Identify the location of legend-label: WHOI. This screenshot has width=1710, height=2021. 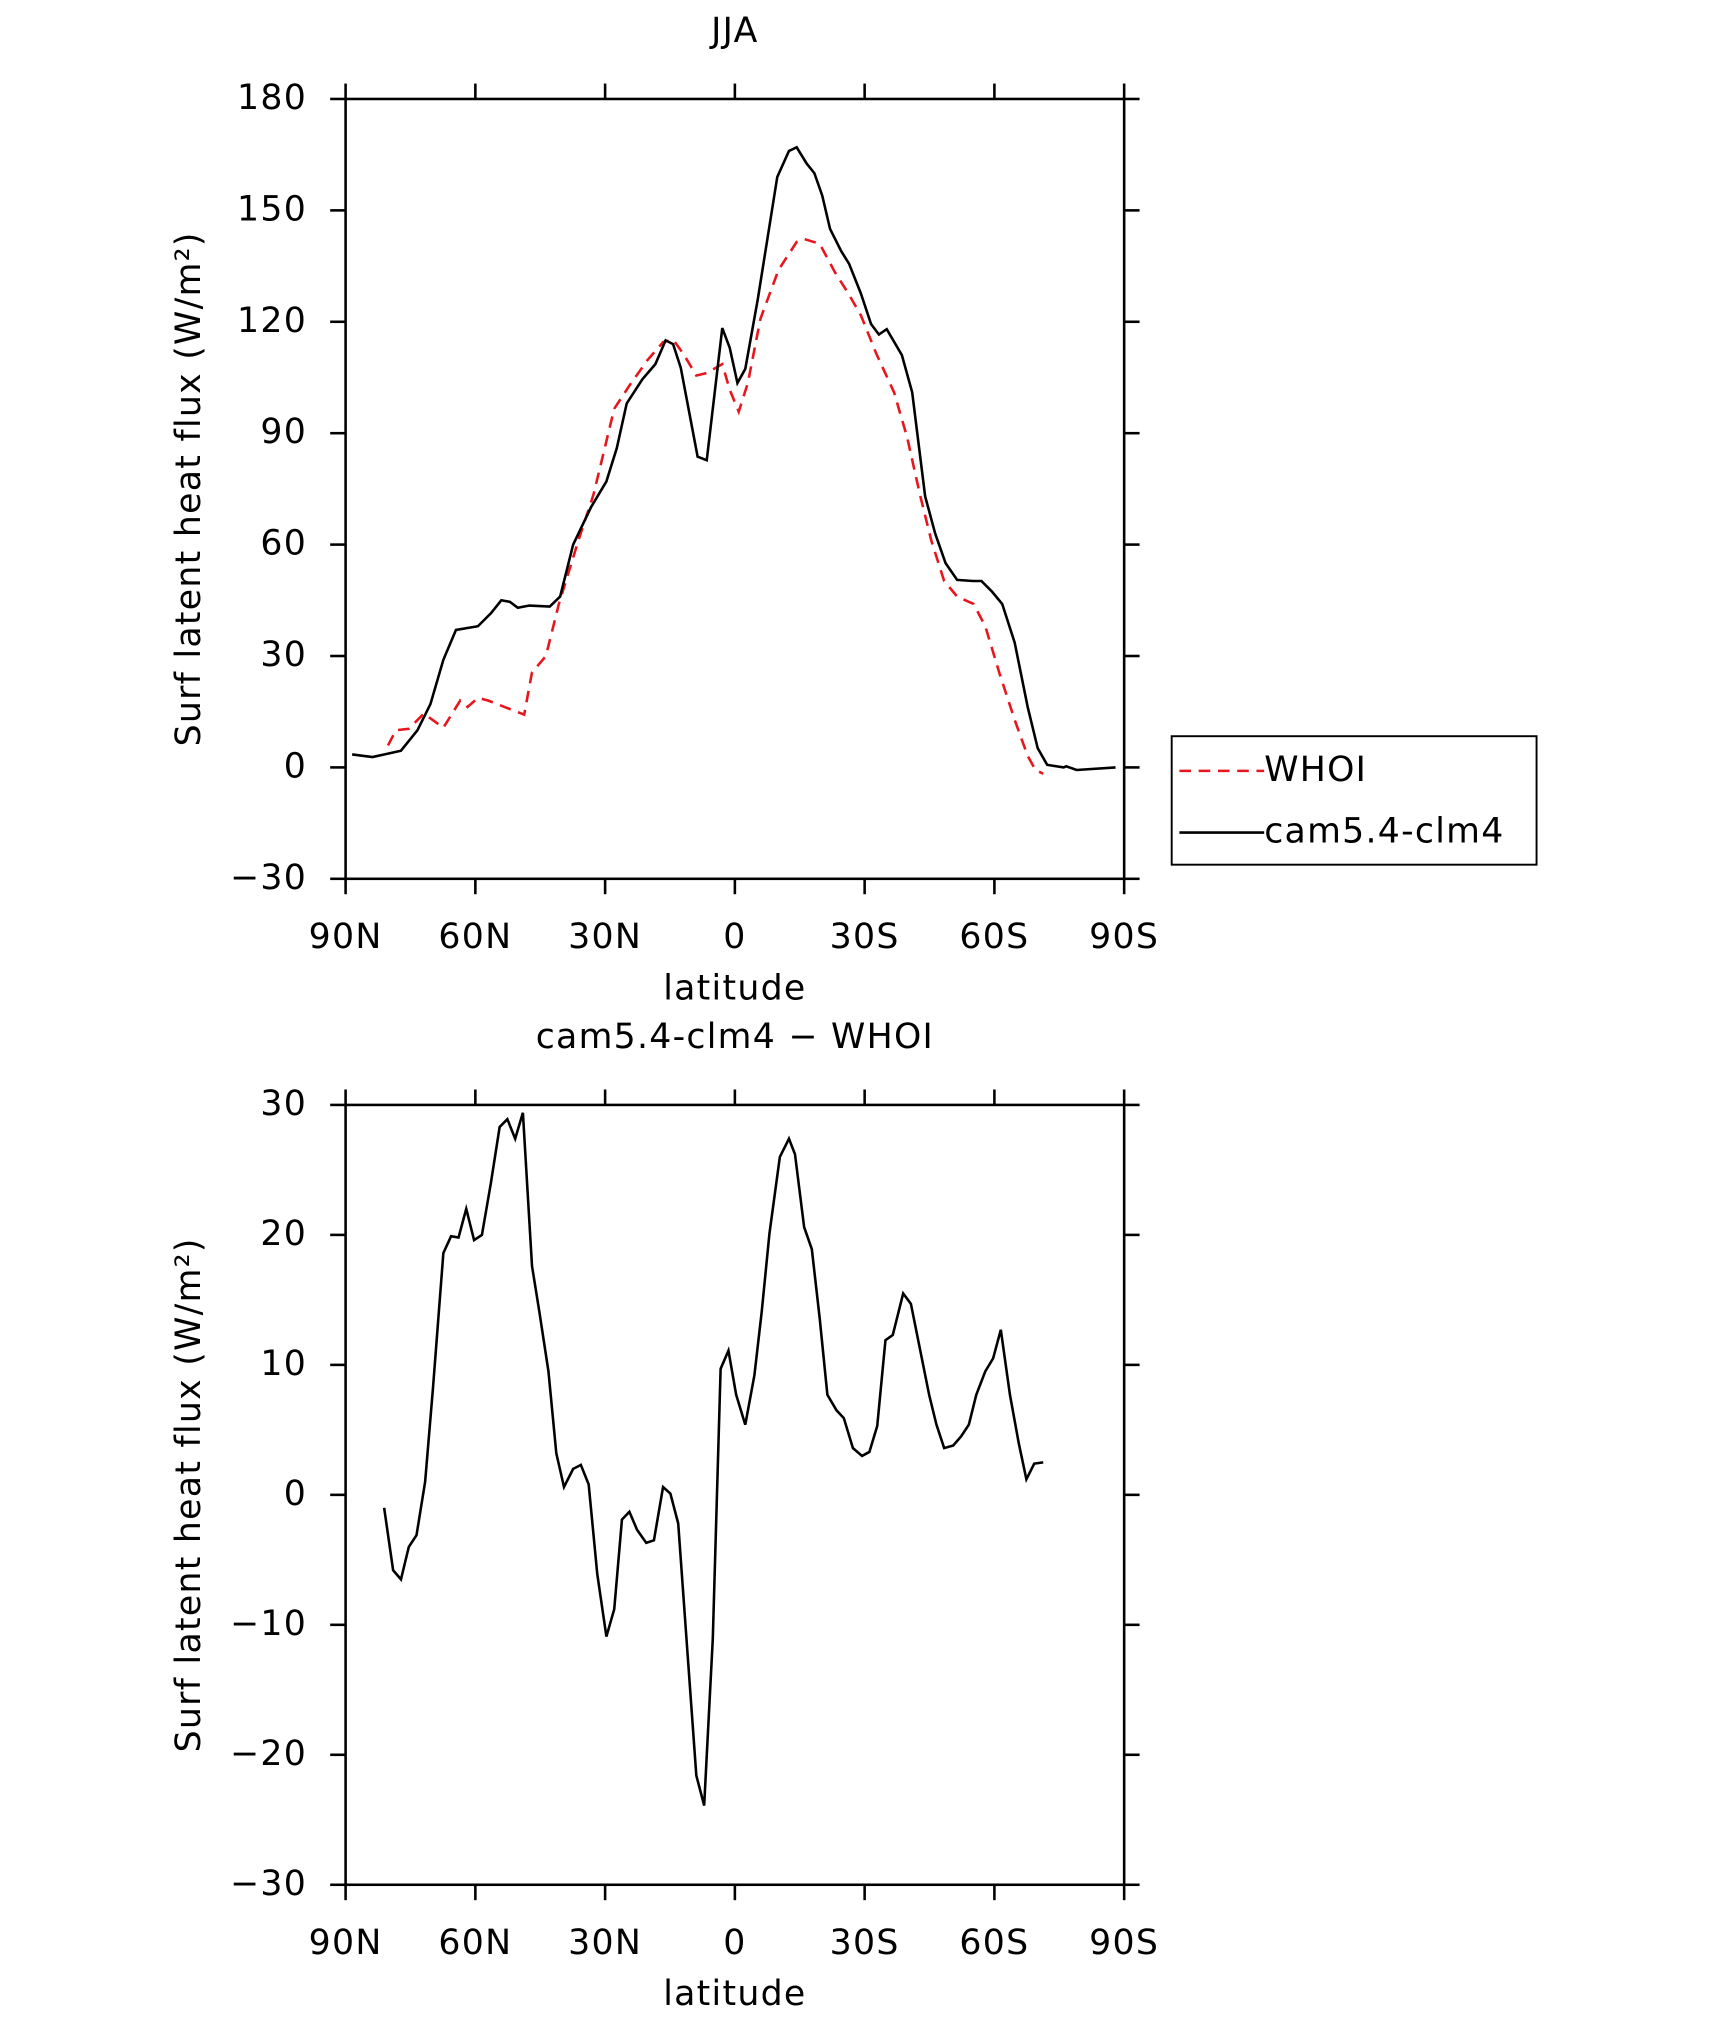
(1315, 770).